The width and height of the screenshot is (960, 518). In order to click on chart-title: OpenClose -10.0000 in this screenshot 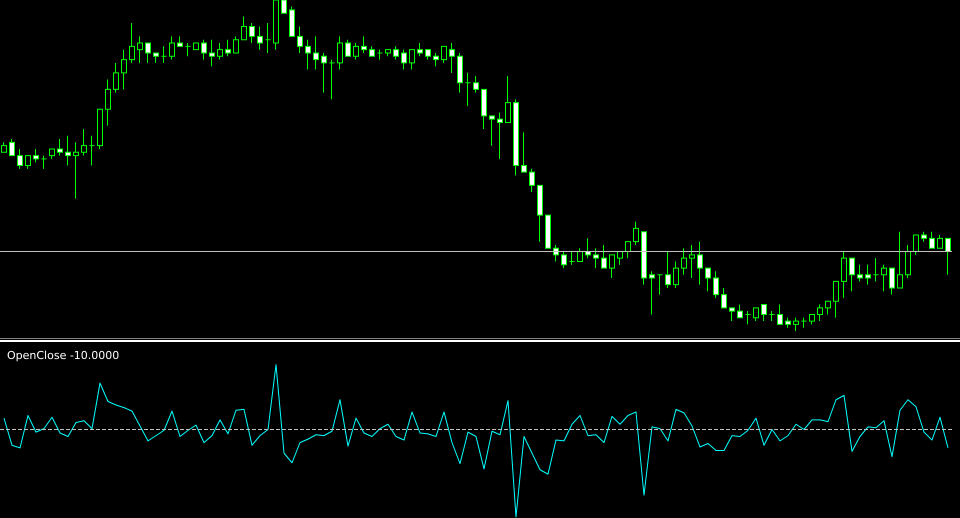, I will do `click(63, 355)`.